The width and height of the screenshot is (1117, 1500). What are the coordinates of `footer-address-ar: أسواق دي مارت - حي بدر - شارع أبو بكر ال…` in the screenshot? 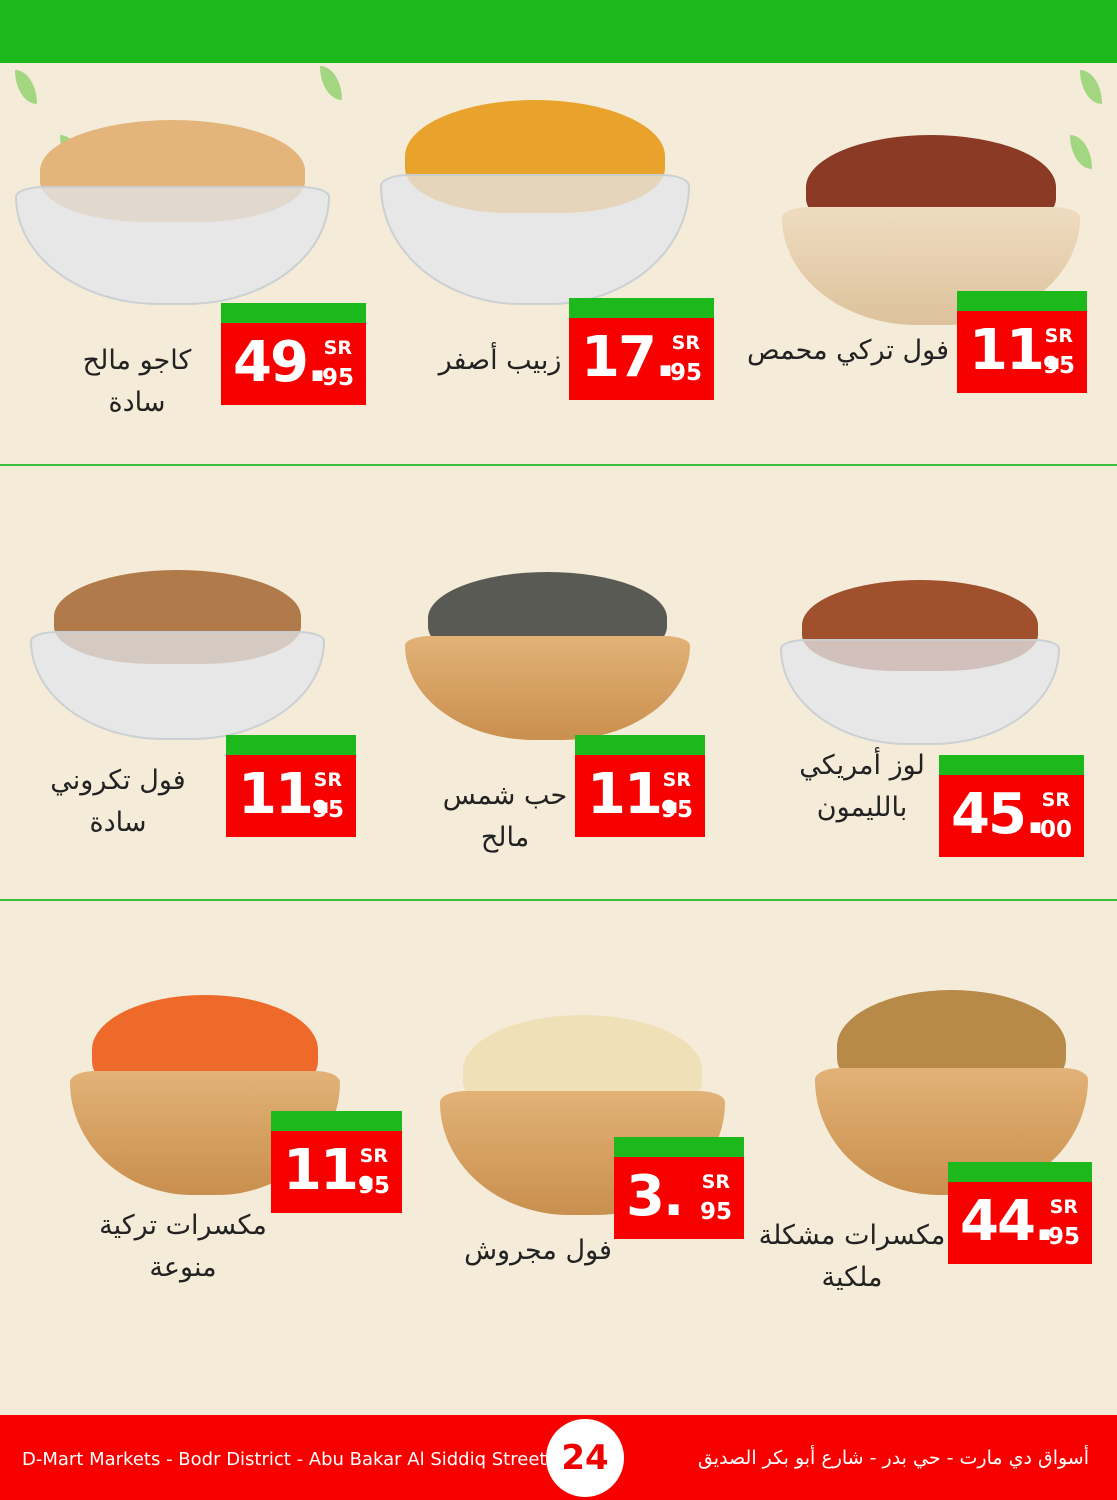 It's located at (893, 1458).